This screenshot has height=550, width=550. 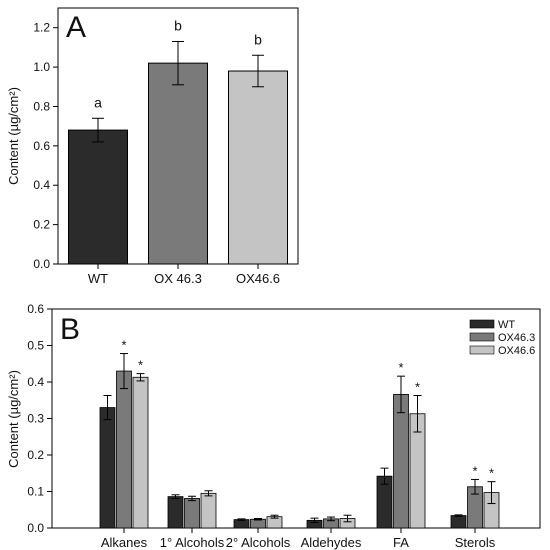 What do you see at coordinates (482, 337) in the screenshot?
I see `legend-swatch-ox46.3` at bounding box center [482, 337].